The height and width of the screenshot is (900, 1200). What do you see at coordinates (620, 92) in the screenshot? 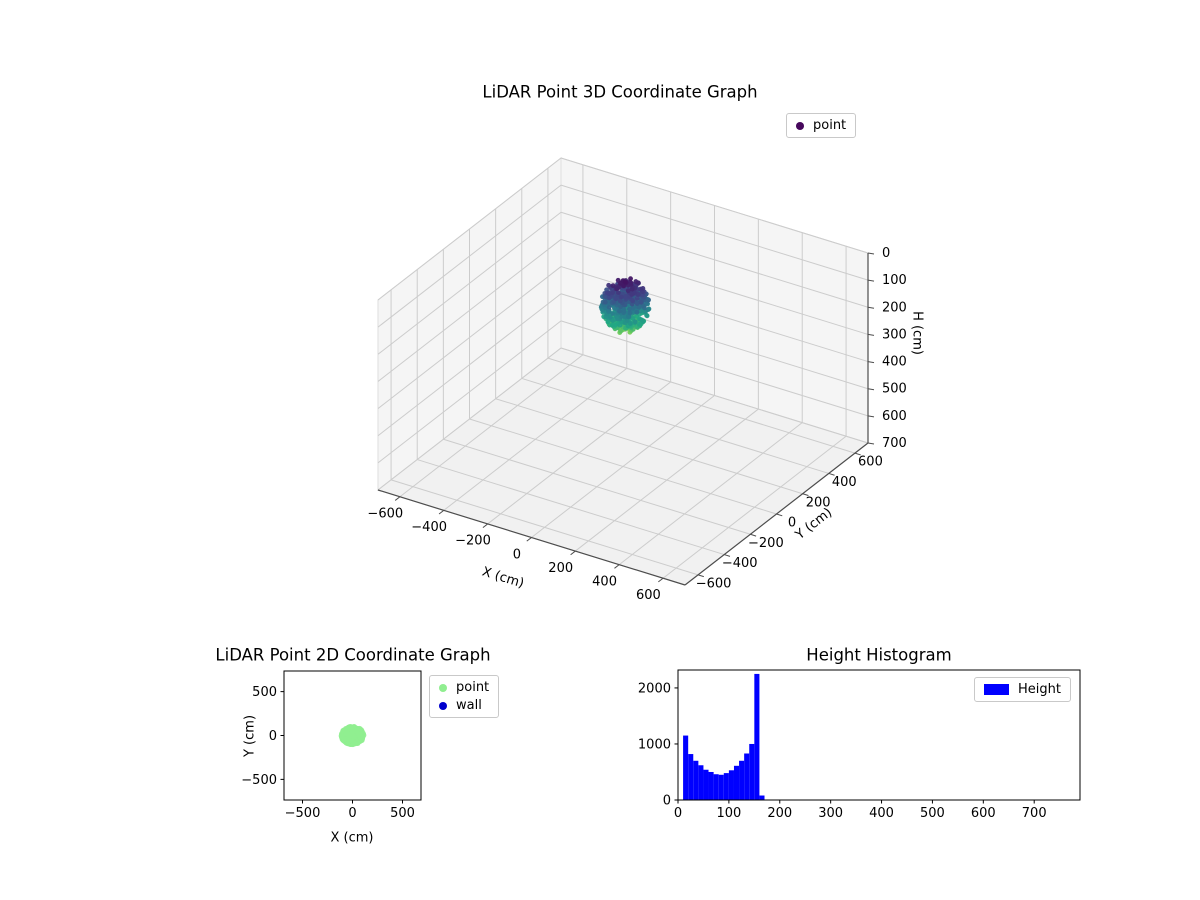
I see `plot3d-title: LiDAR Point 3D Coordinate Graph` at bounding box center [620, 92].